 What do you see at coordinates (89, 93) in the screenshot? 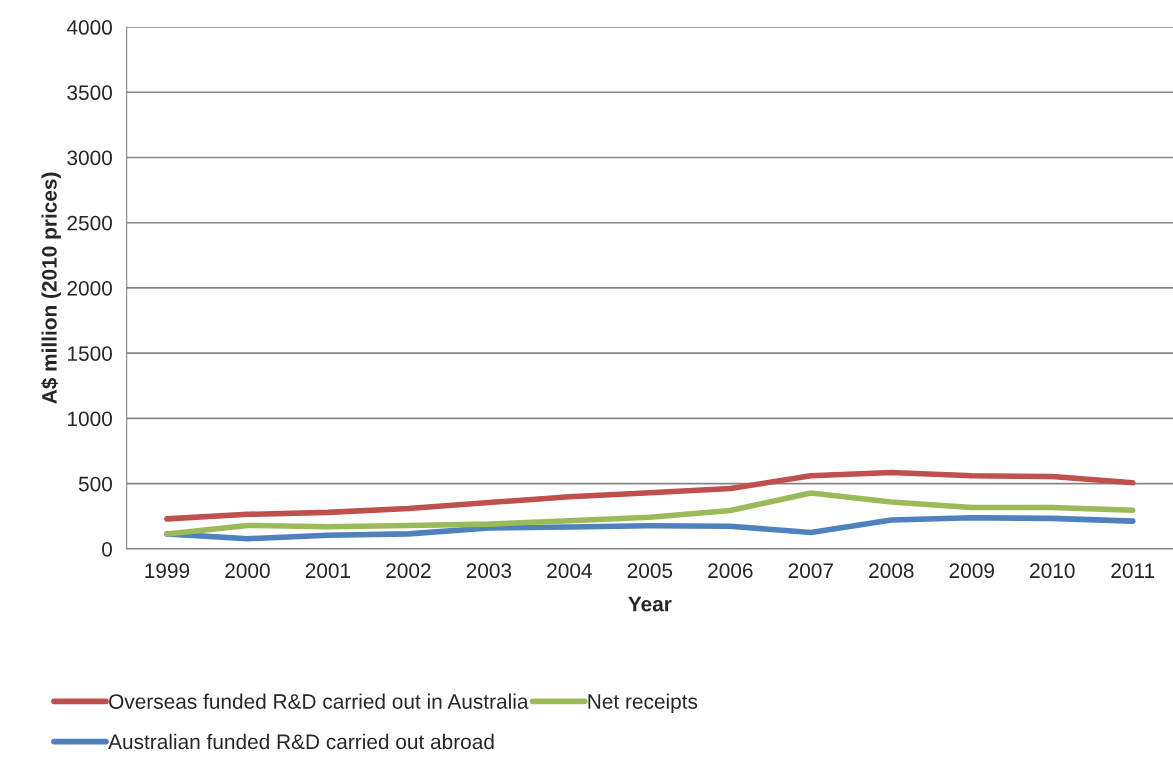
I see `y-tick-label: 3500` at bounding box center [89, 93].